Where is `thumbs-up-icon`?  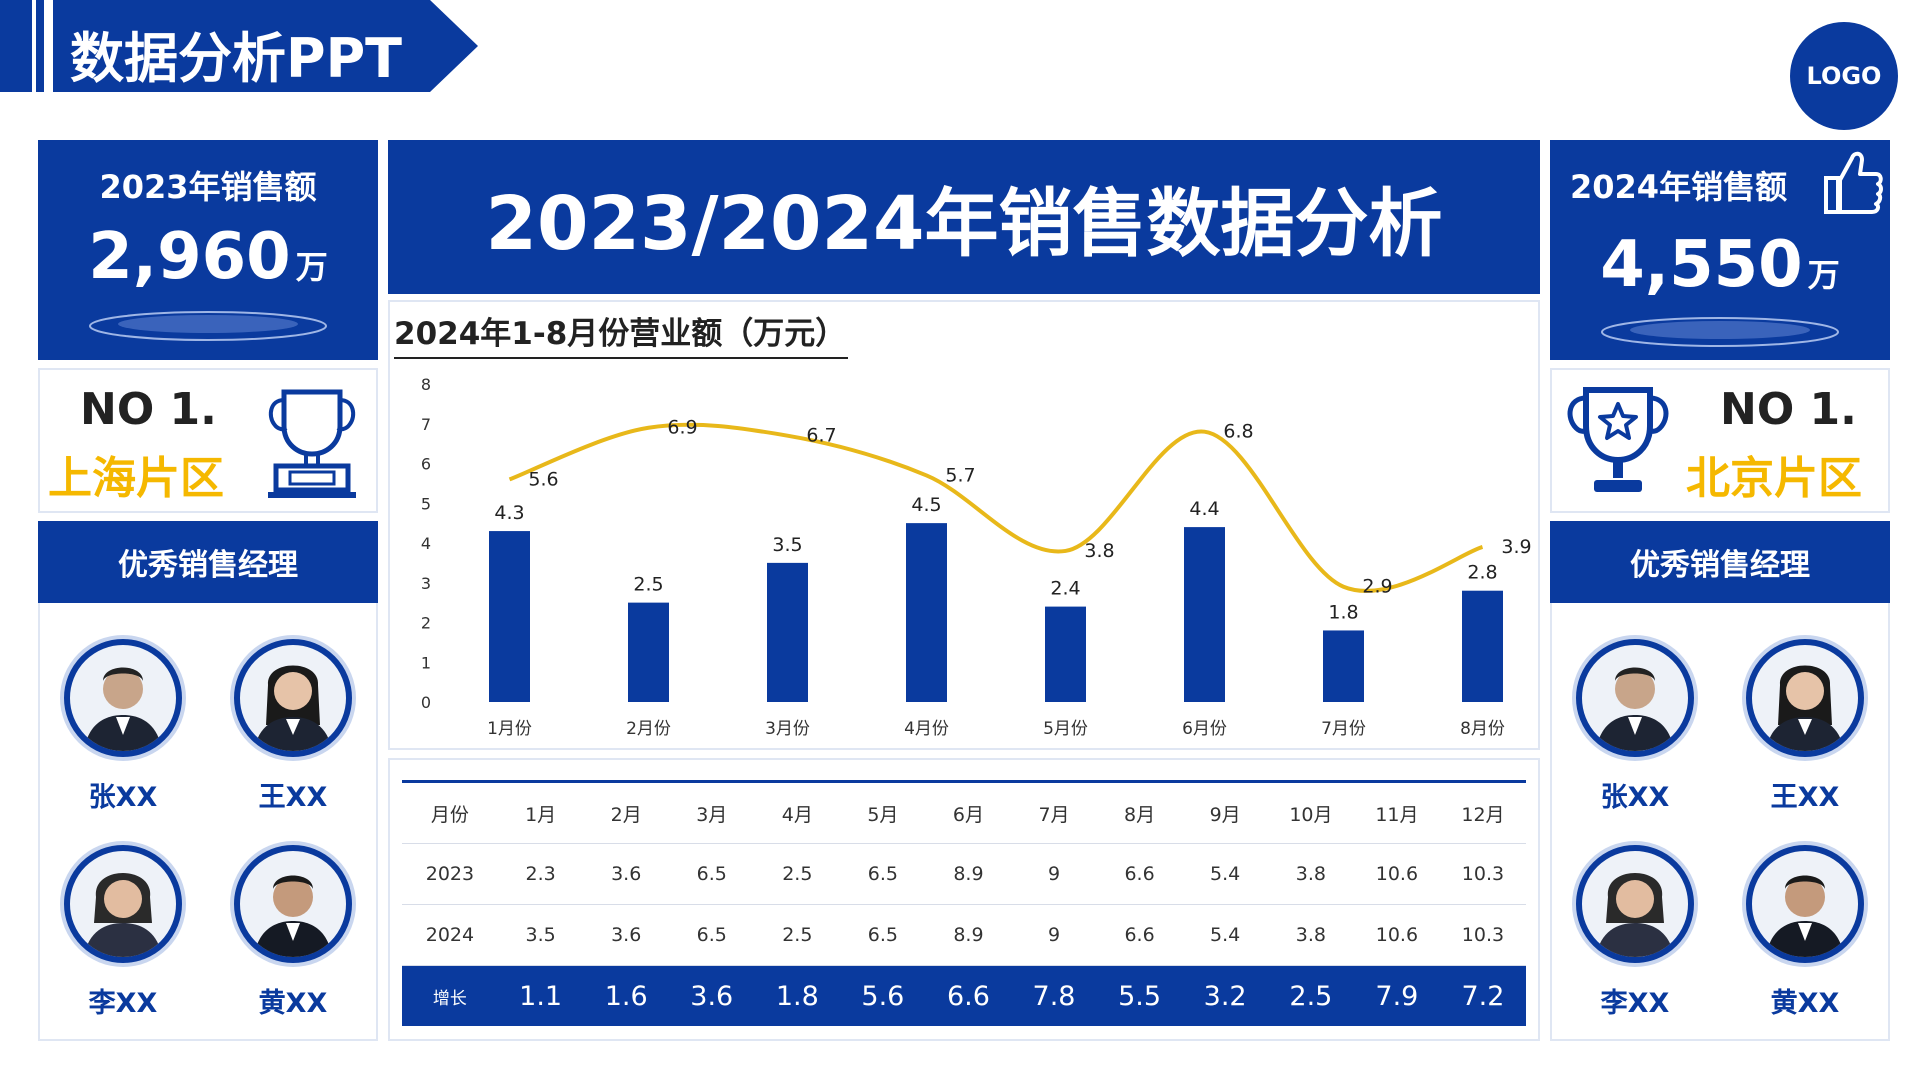 thumbs-up-icon is located at coordinates (1853, 182).